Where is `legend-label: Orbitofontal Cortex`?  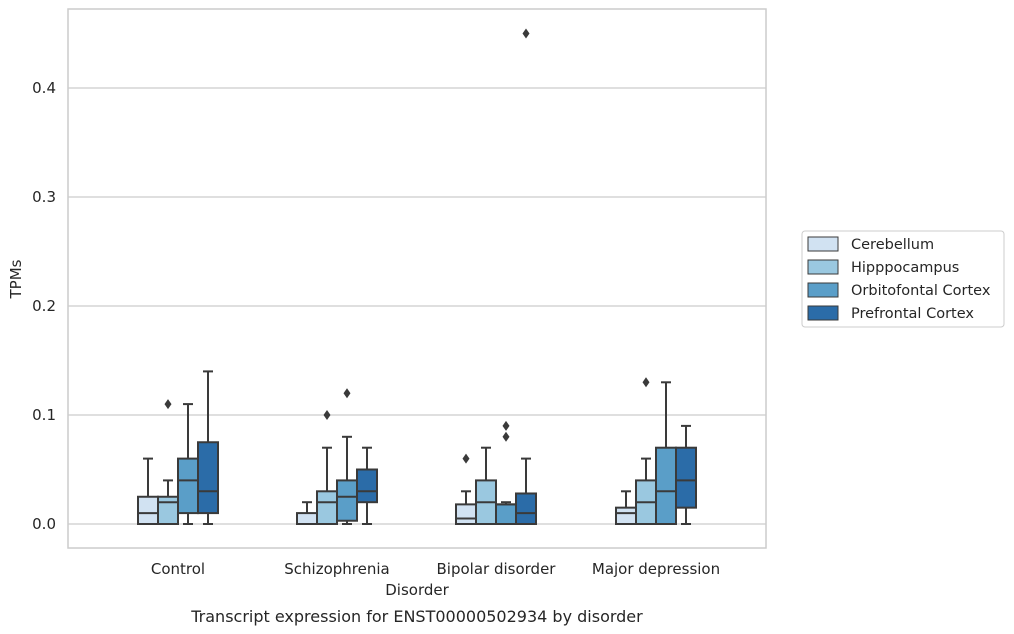 legend-label: Orbitofontal Cortex is located at coordinates (921, 291).